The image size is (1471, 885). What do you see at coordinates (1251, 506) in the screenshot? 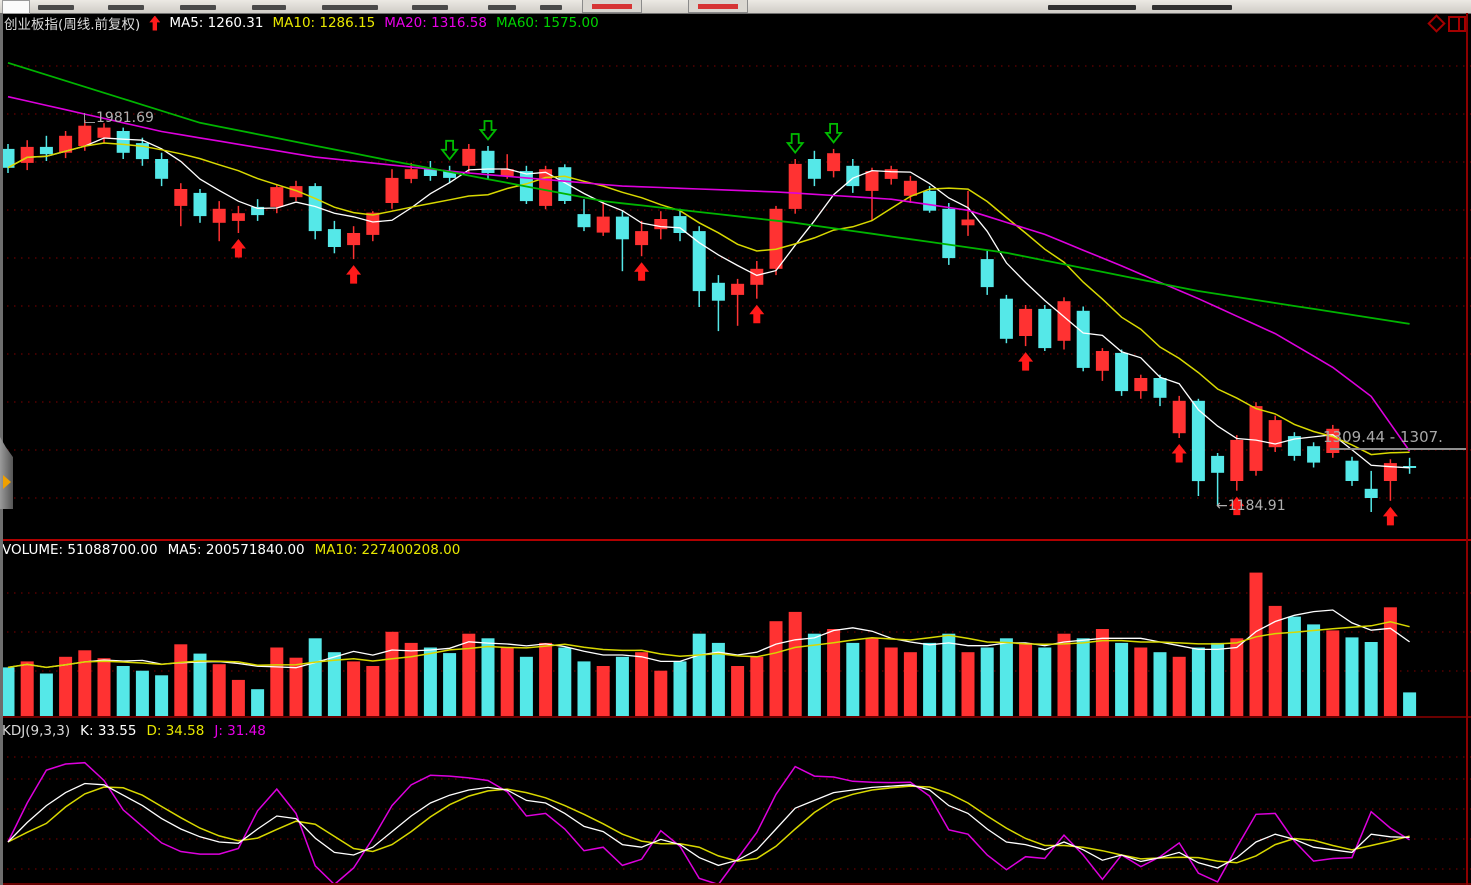
I see `low-price-annotation: ←1184.91` at bounding box center [1251, 506].